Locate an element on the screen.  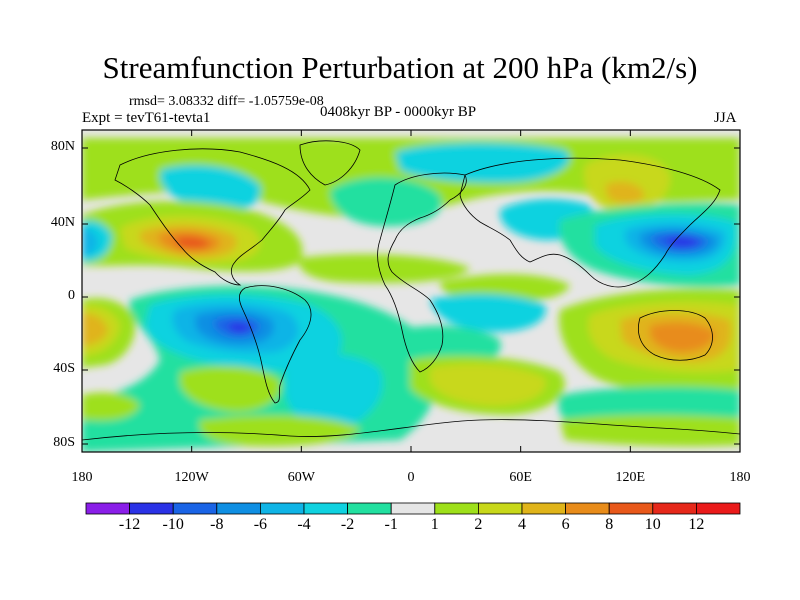
colorbar-label: 2 is located at coordinates (478, 524).